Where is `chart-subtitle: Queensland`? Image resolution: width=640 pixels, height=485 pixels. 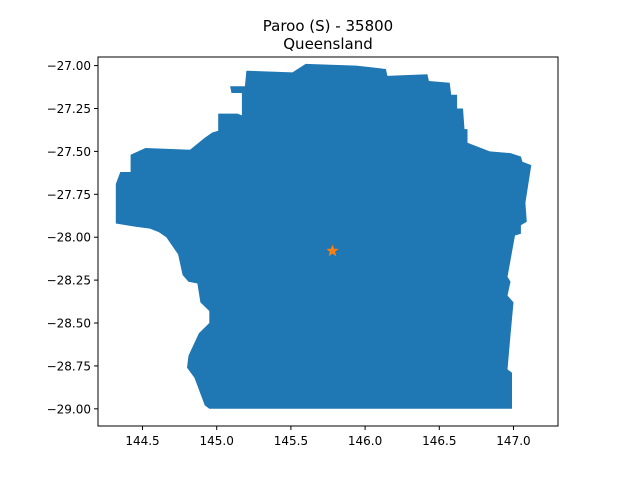
chart-subtitle: Queensland is located at coordinates (327, 44).